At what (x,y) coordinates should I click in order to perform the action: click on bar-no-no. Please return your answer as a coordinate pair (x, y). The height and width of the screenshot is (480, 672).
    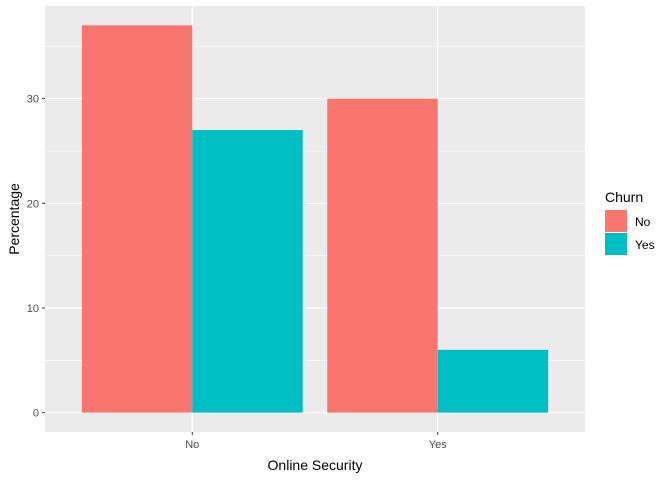
    Looking at the image, I should click on (137, 219).